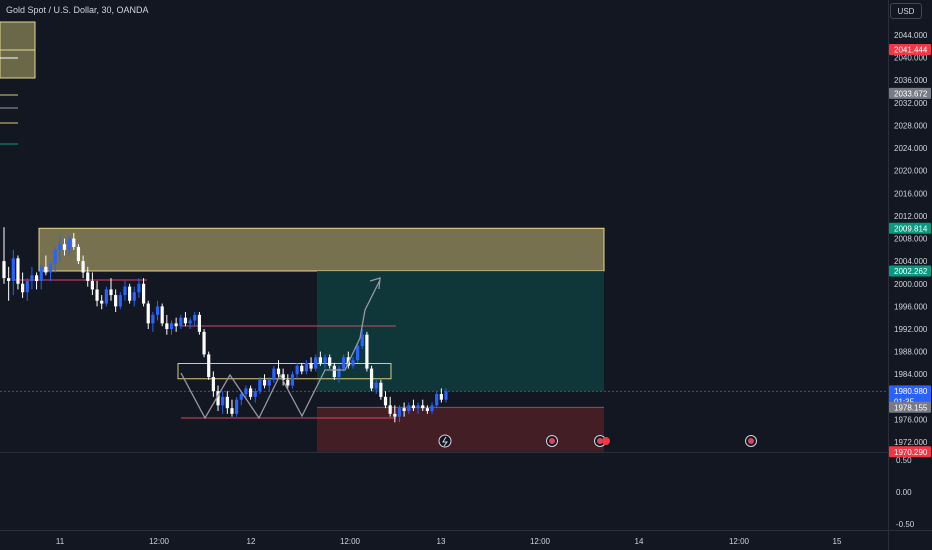 This screenshot has height=550, width=932. What do you see at coordinates (906, 11) in the screenshot?
I see `currency-button: USD` at bounding box center [906, 11].